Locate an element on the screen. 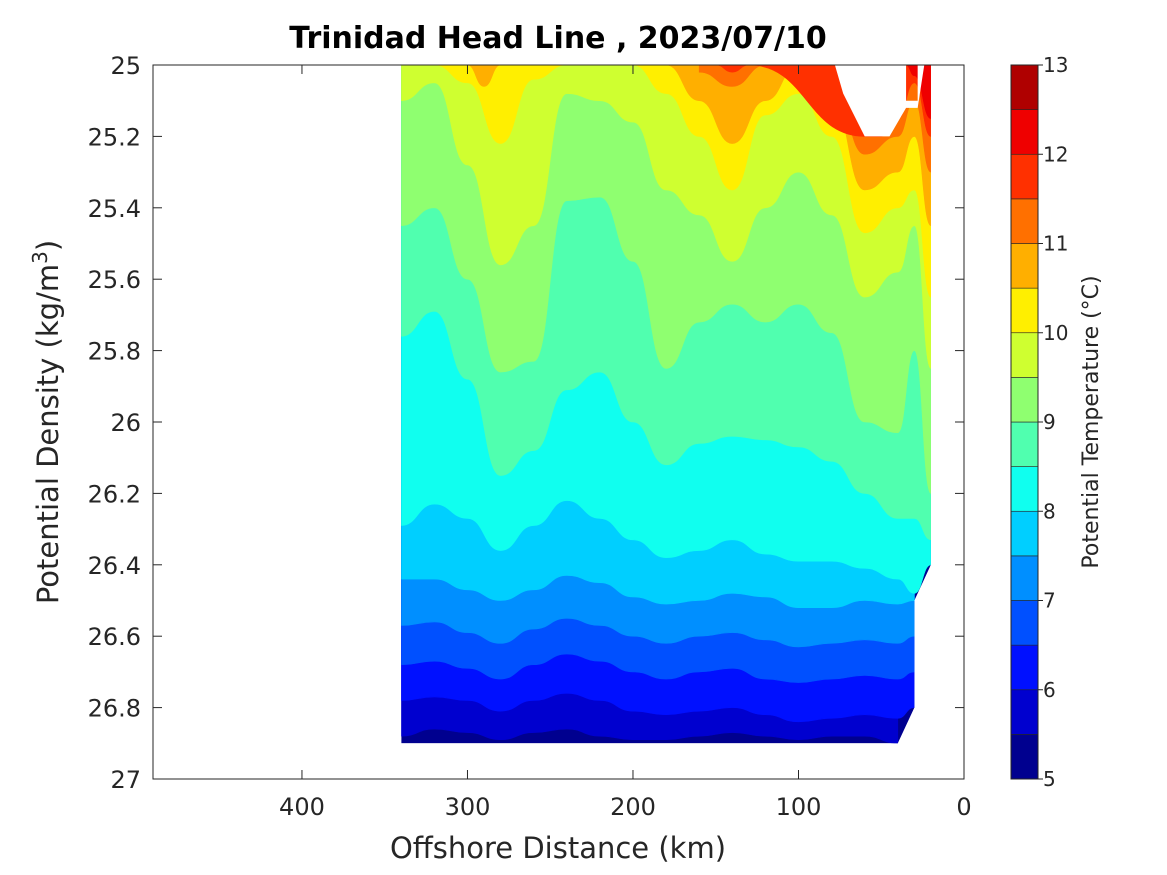 This screenshot has width=1167, height=875. x-tick-label: 0 is located at coordinates (963, 807).